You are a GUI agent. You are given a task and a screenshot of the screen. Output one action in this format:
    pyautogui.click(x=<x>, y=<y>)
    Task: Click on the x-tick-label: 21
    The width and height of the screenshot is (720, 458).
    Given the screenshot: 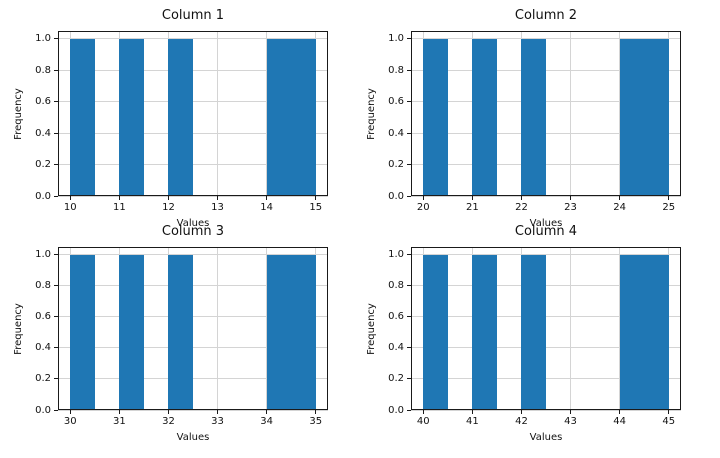 What is the action you would take?
    pyautogui.click(x=472, y=207)
    